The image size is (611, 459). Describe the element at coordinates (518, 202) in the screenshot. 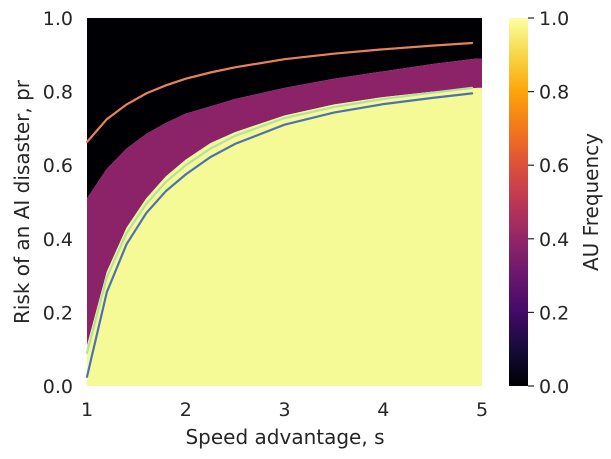

I see `colorbar-gradient` at that location.